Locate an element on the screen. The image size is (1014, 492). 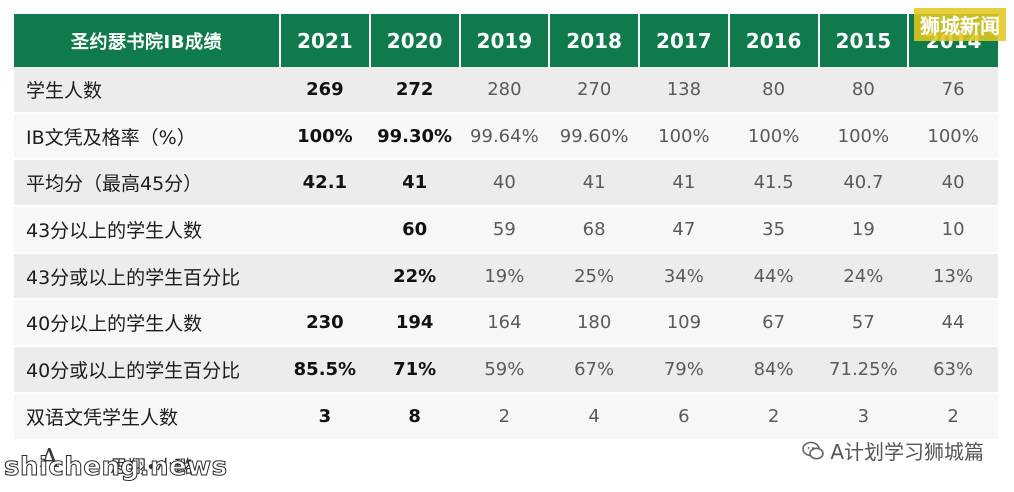
row-label: 40分以上的学生人数 is located at coordinates (147, 323).